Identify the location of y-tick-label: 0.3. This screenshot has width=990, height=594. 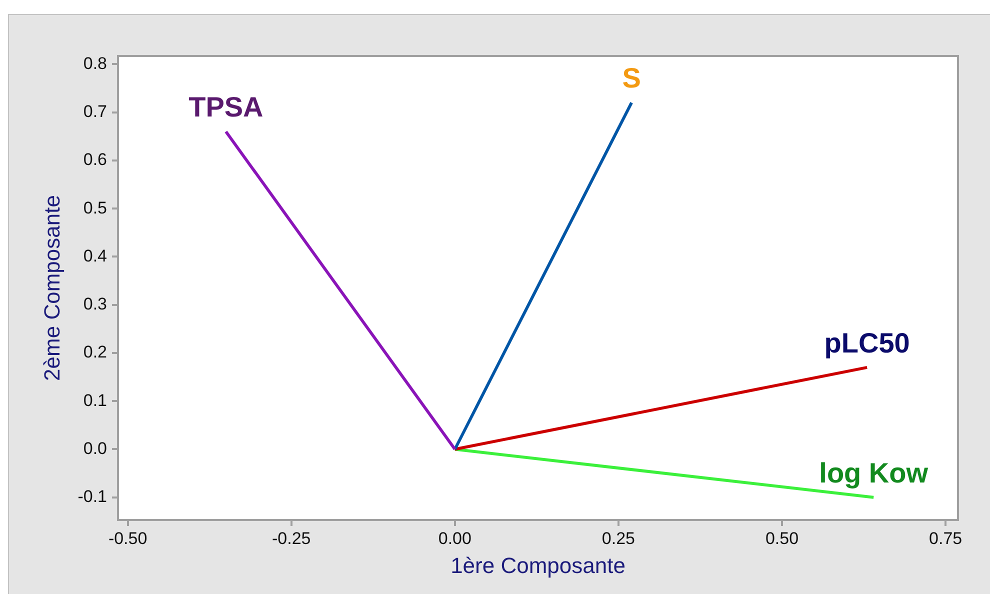
(95, 304).